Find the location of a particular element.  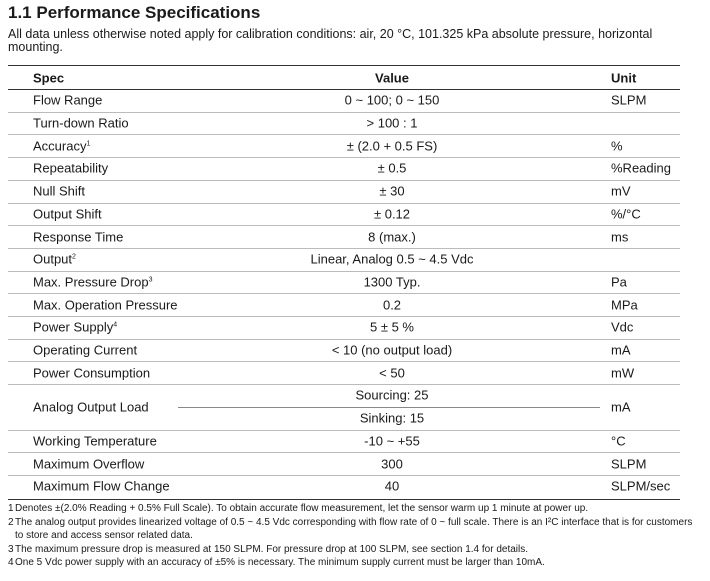

value-divider is located at coordinates (389, 407).